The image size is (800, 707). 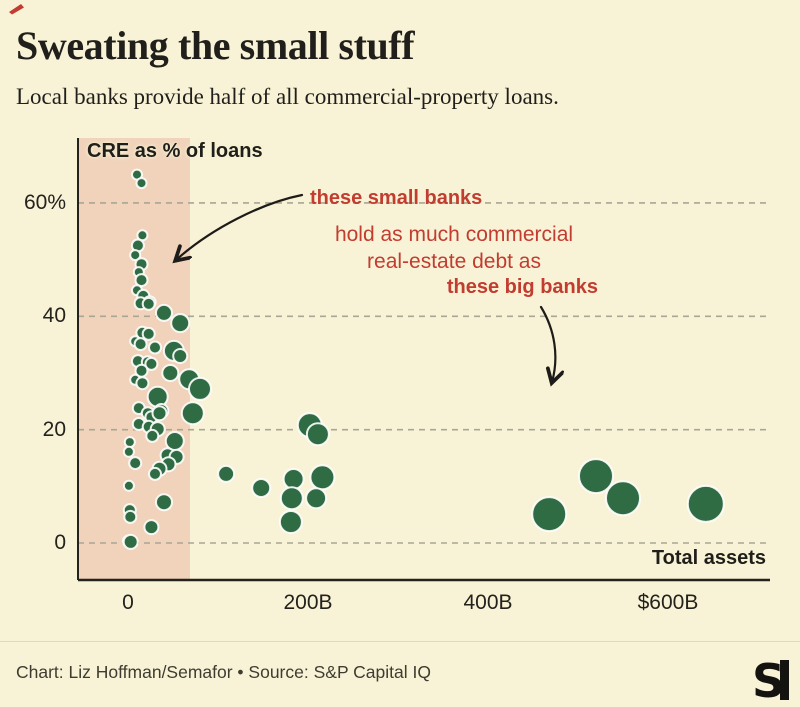 I want to click on y-axis-title: CRE as % of loans, so click(x=175, y=151).